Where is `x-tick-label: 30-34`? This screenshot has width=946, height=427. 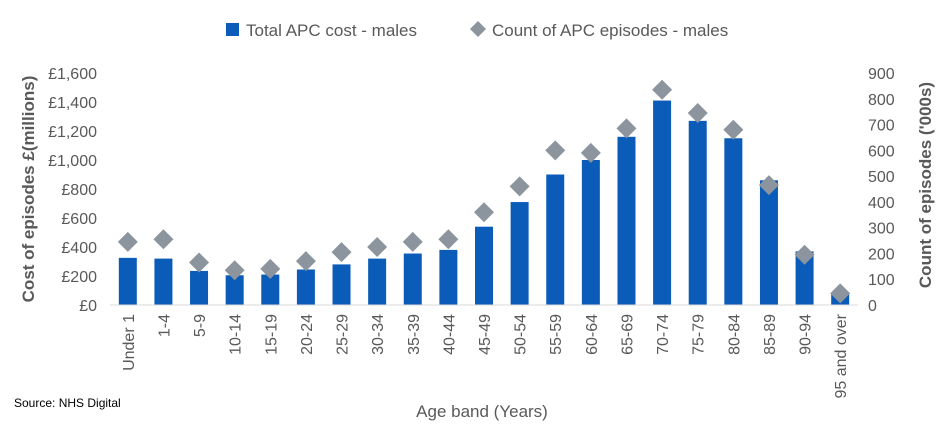 x-tick-label: 30-34 is located at coordinates (378, 334).